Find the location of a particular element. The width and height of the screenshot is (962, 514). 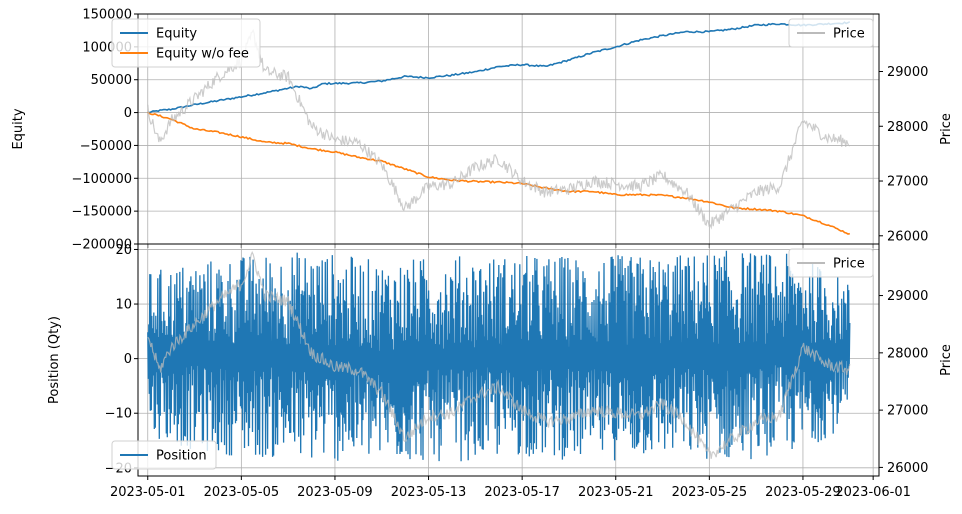

x-tick-label: 2023-06-01 is located at coordinates (873, 492).